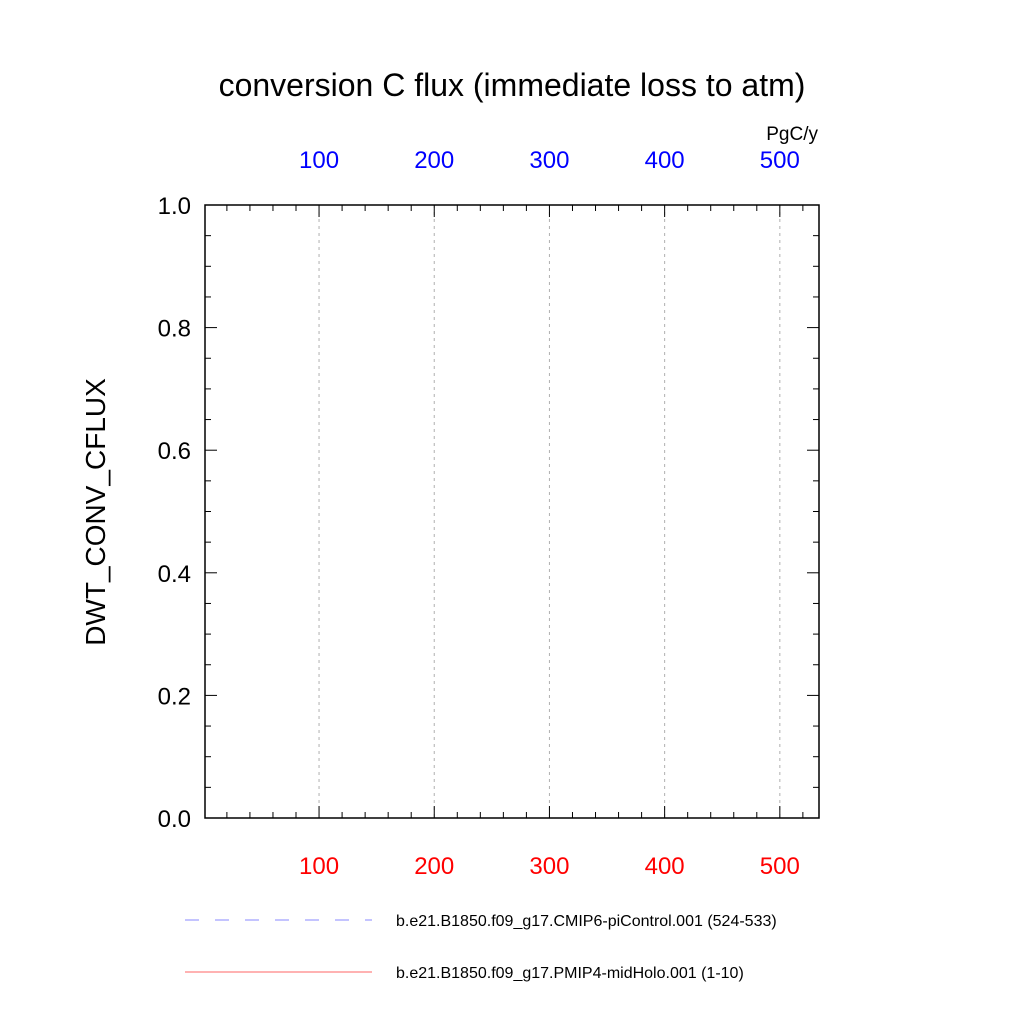 Image resolution: width=1024 pixels, height=1024 pixels. What do you see at coordinates (319, 866) in the screenshot?
I see `x-bottom-tick-label: 100` at bounding box center [319, 866].